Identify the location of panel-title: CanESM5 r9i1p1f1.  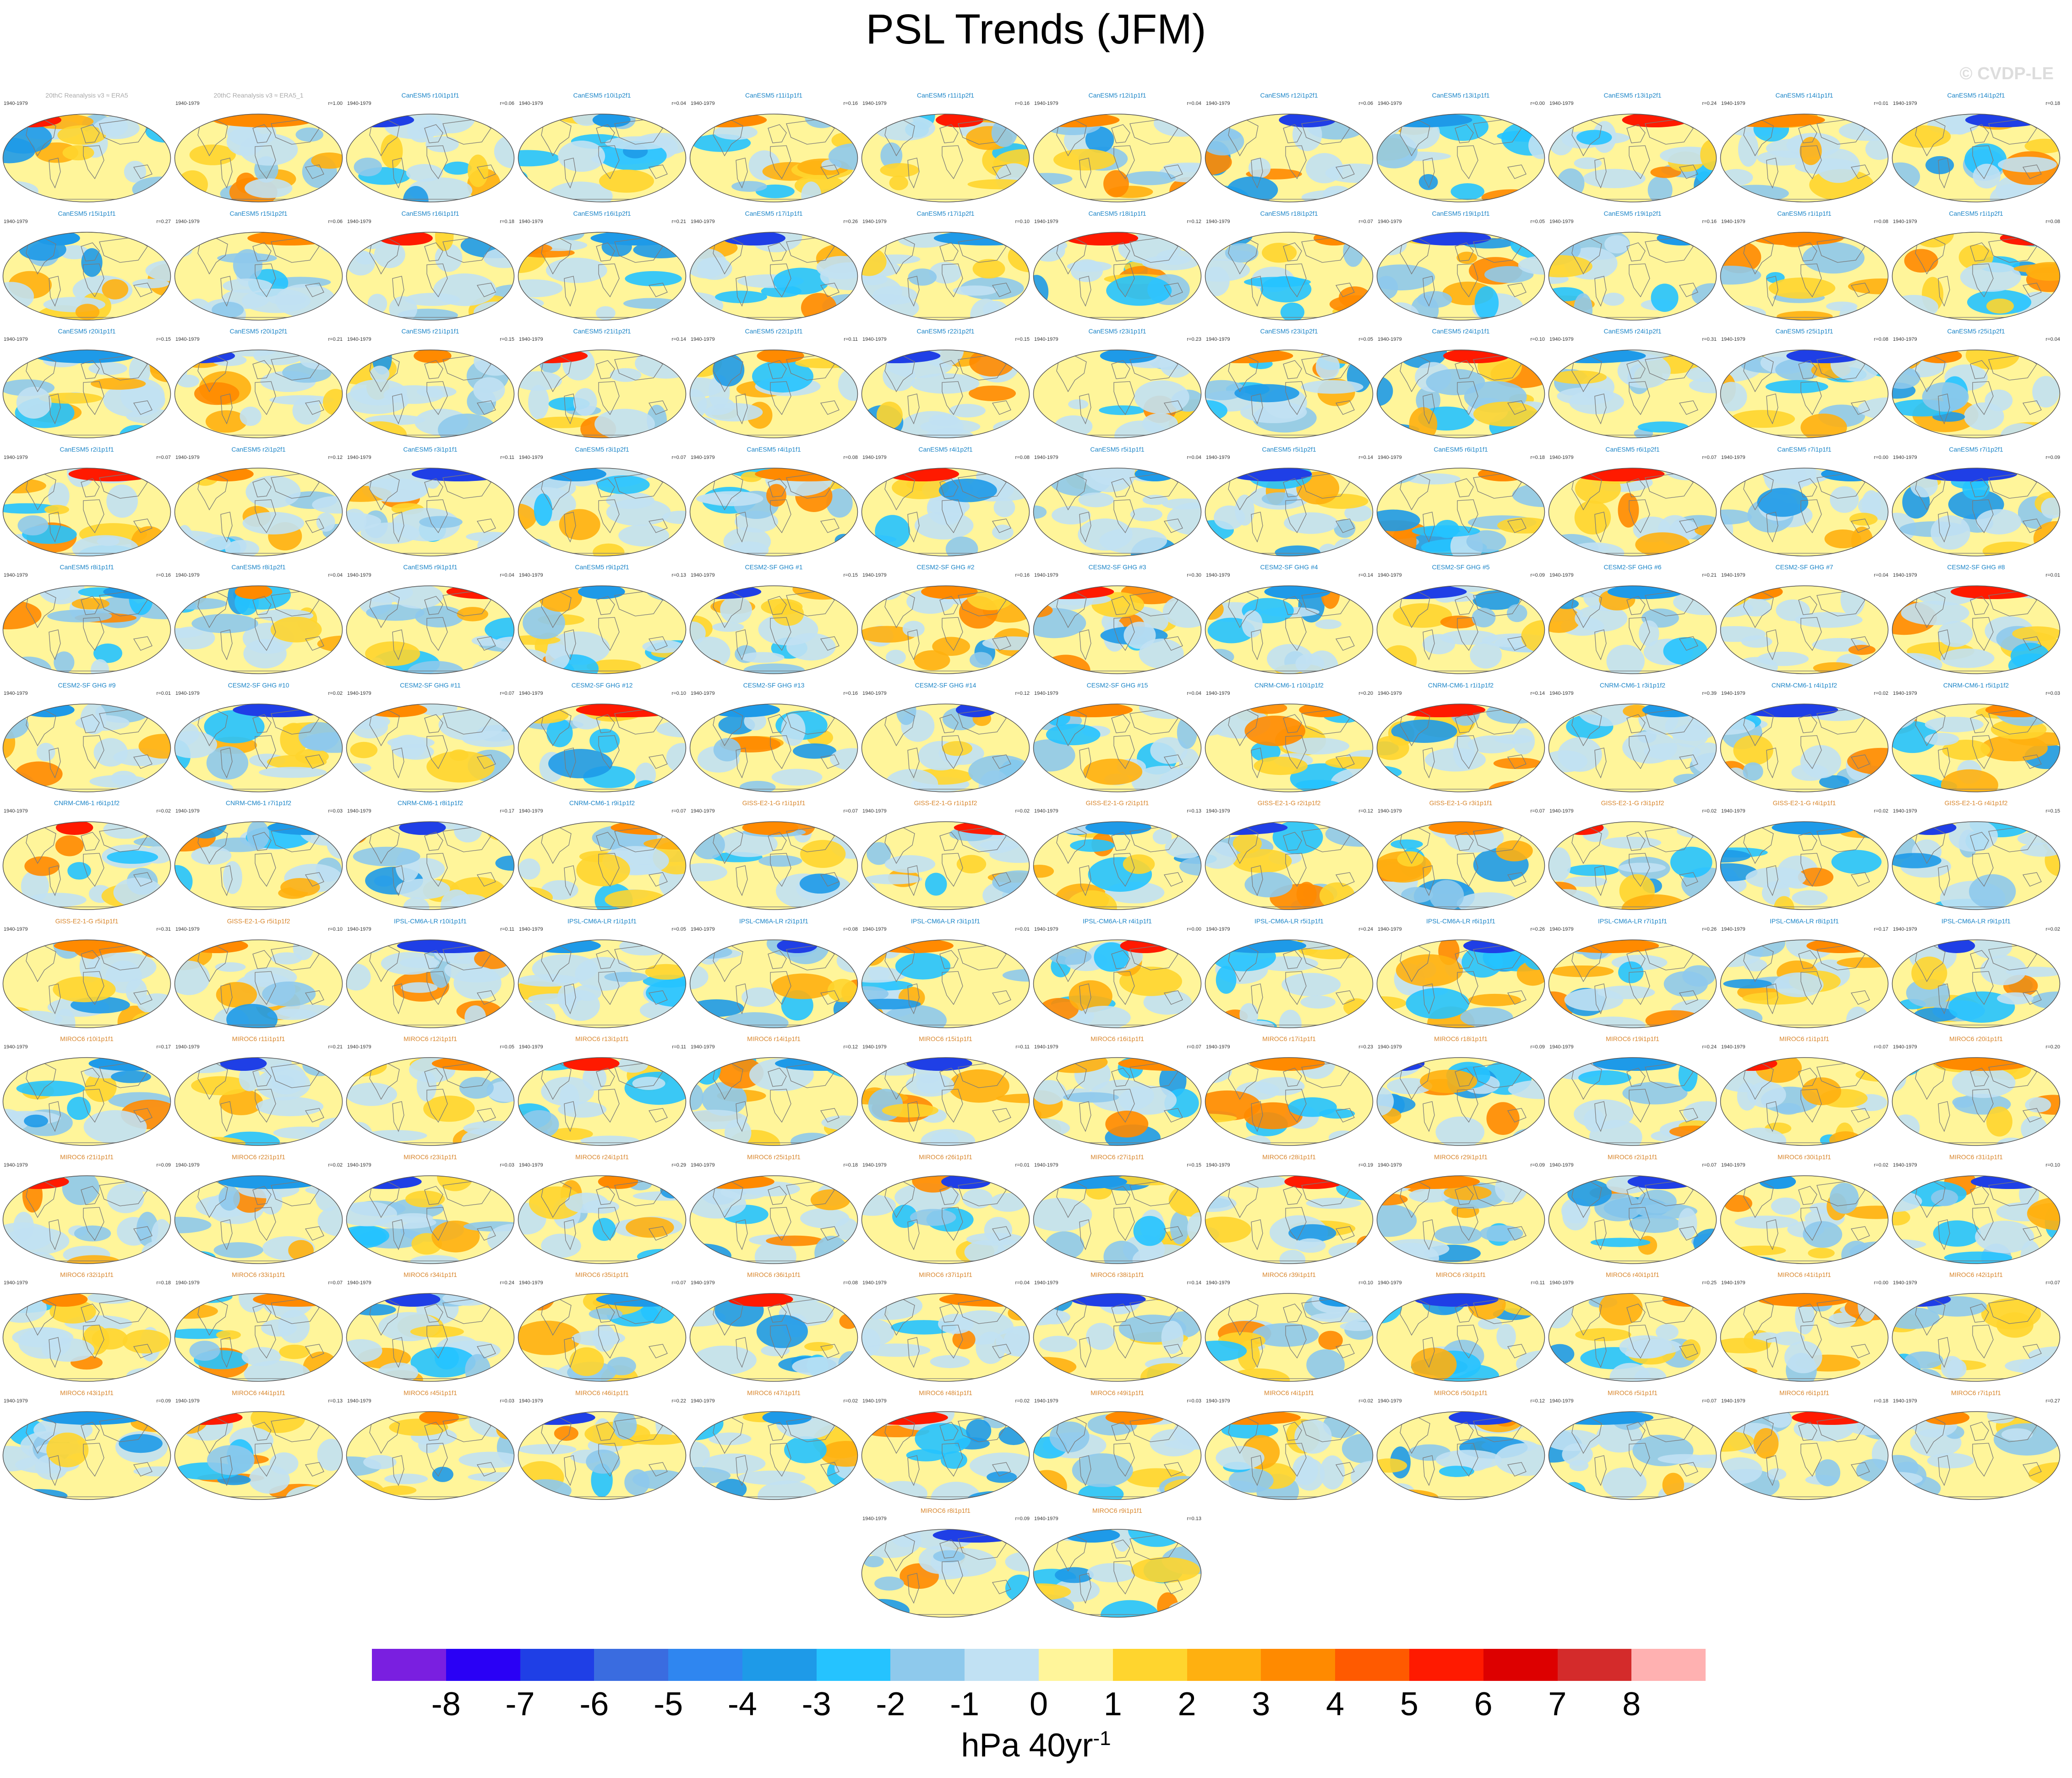
(431, 567).